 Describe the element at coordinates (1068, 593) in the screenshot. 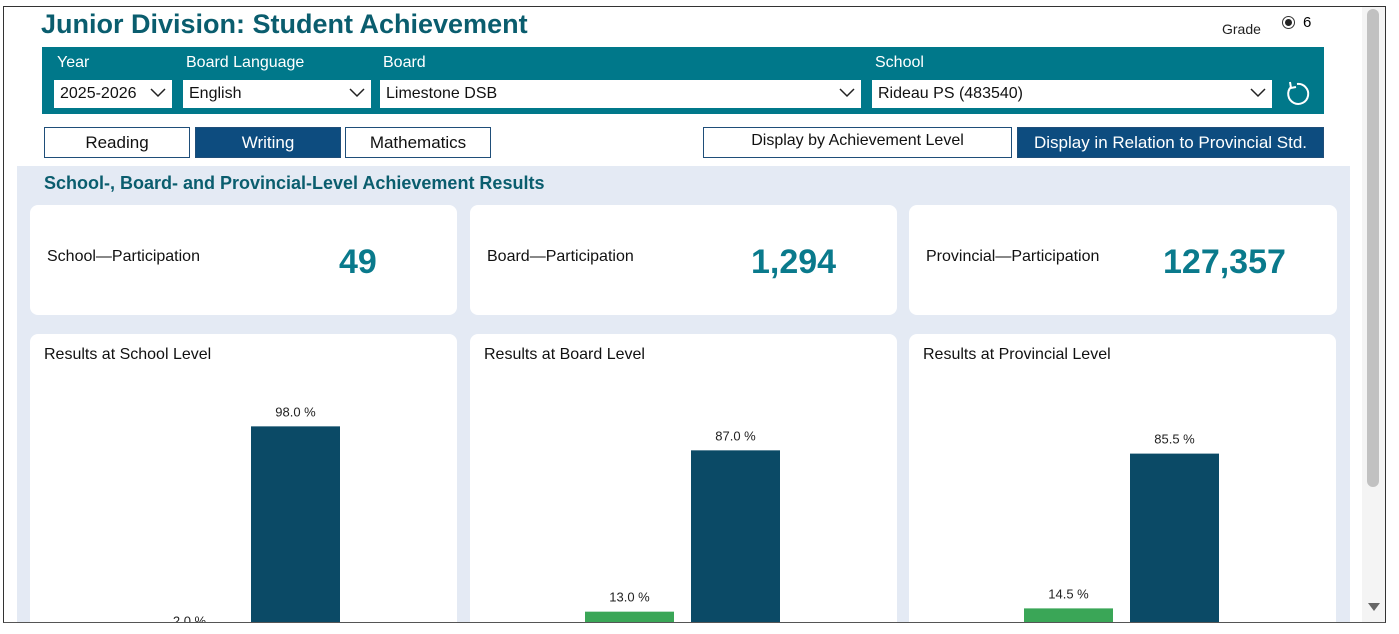

I see `data-label: 14.5 %` at that location.